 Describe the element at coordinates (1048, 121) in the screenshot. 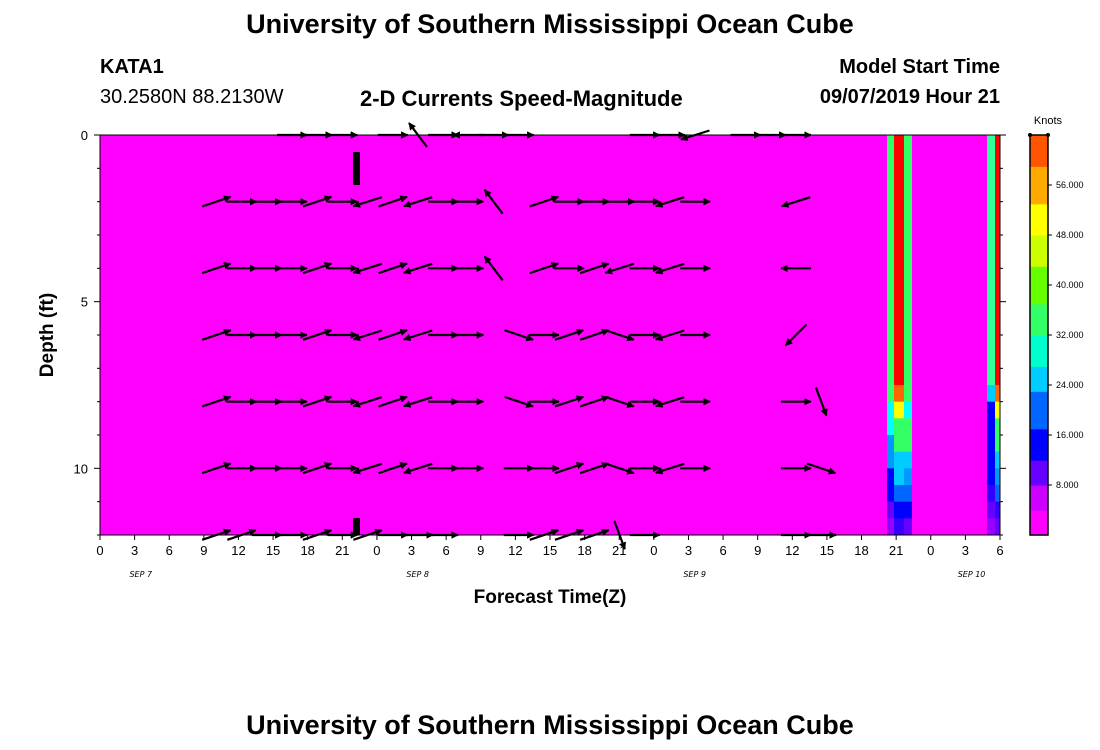

I see `colorbar-unit: Knots` at that location.